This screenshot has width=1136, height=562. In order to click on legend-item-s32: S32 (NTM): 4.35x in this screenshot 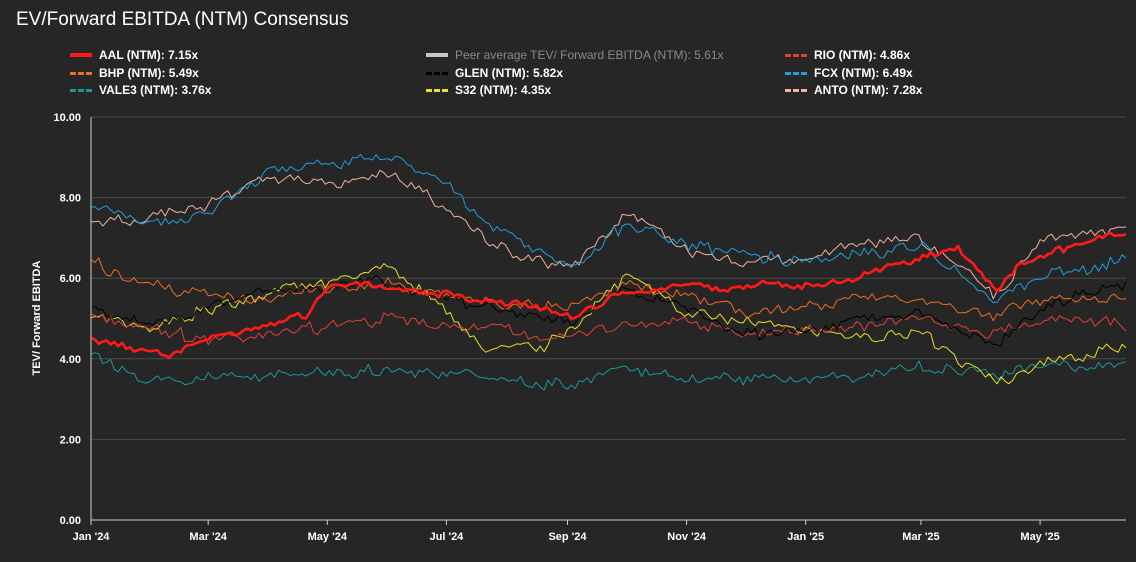, I will do `click(488, 90)`.